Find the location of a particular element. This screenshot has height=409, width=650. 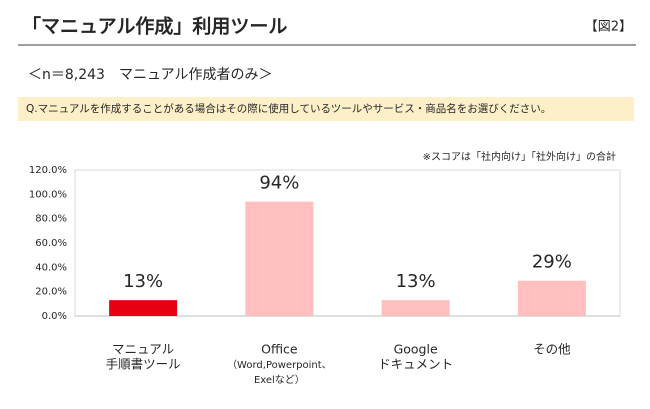

x-tick-label: Office is located at coordinates (279, 349).